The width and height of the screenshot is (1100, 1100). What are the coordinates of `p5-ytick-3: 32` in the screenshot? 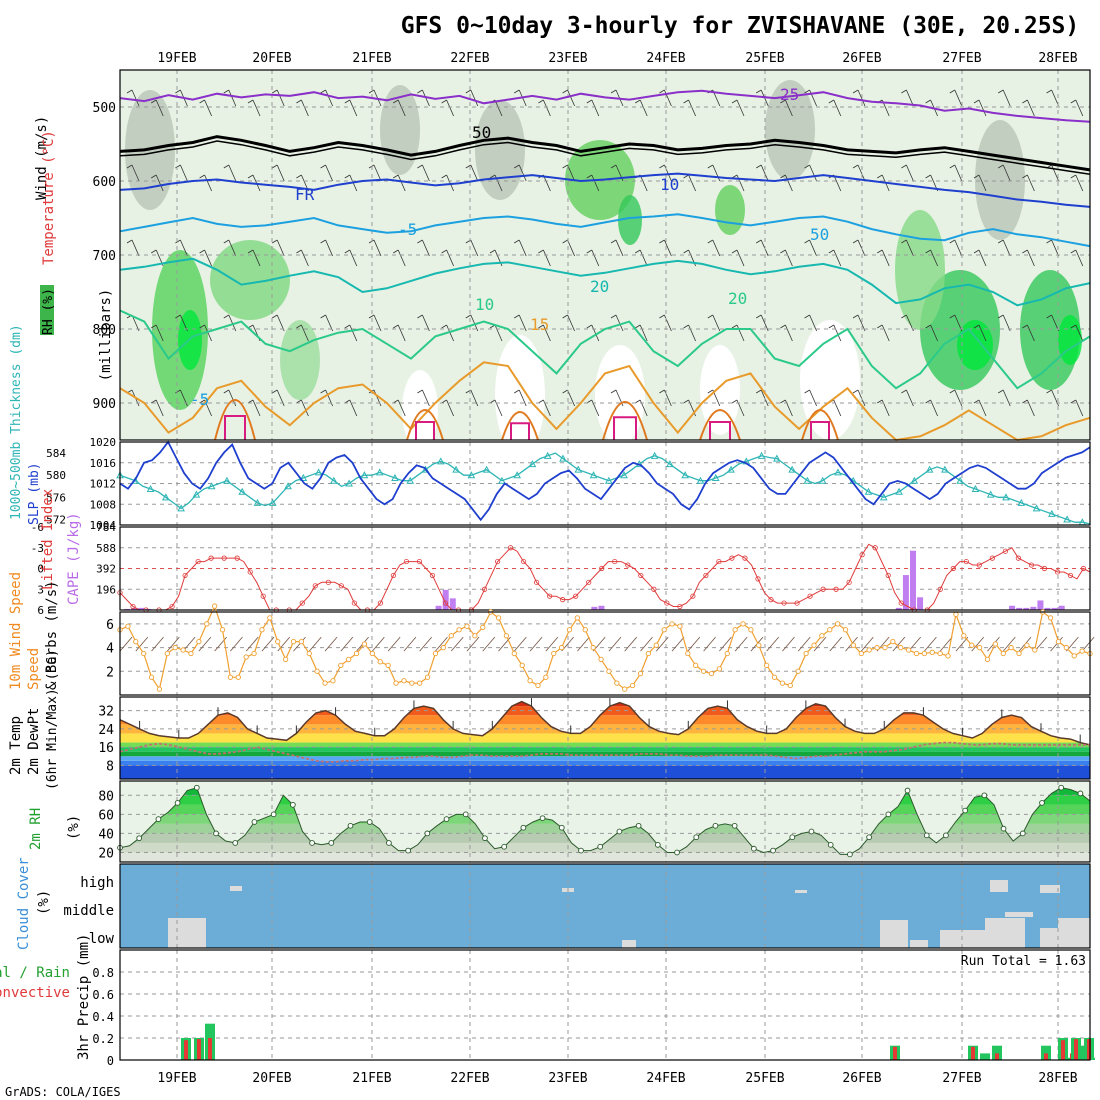 It's located at (106, 712).